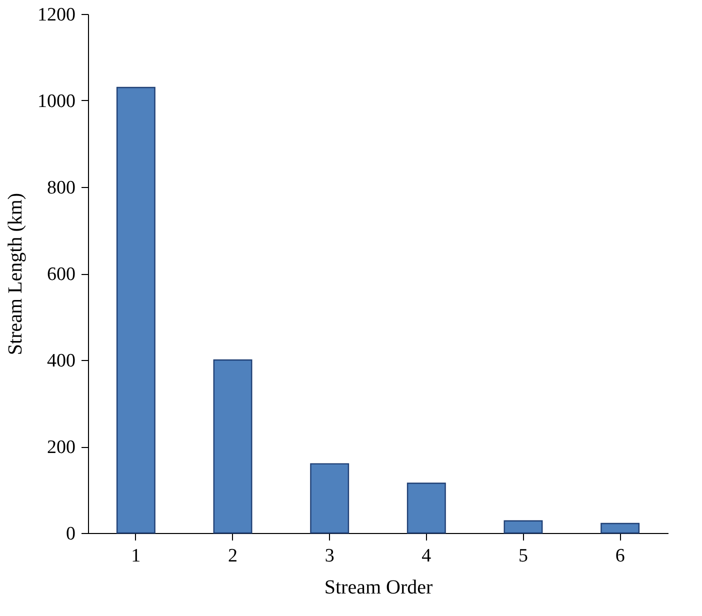  Describe the element at coordinates (61, 447) in the screenshot. I see `y-tick-label: 200` at that location.